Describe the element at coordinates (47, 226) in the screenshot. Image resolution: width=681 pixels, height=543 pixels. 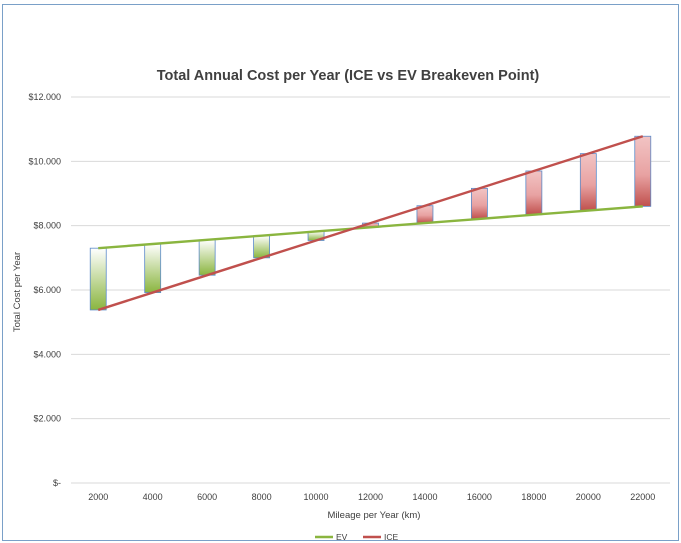
I see `y-tick-label: $8.000` at that location.